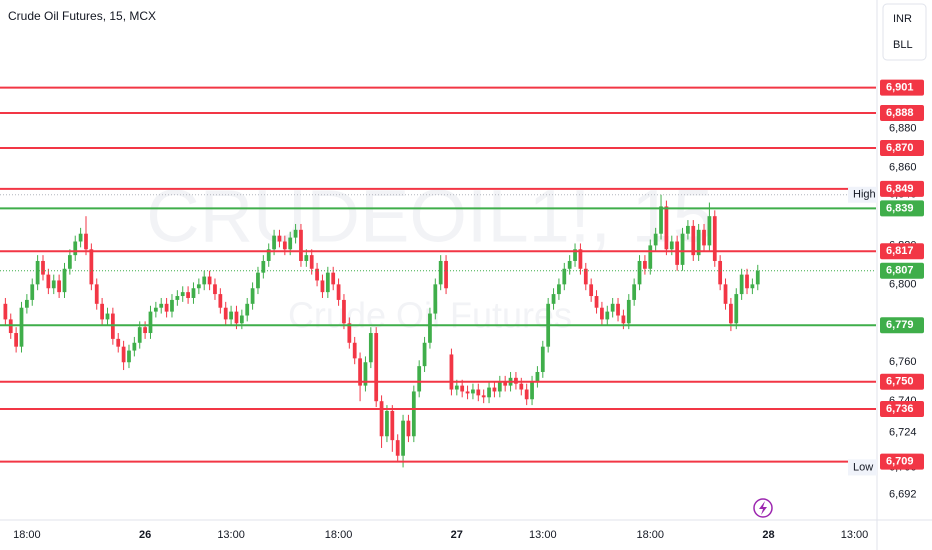  What do you see at coordinates (900, 409) in the screenshot?
I see `level-tag-label: 6,736` at bounding box center [900, 409].